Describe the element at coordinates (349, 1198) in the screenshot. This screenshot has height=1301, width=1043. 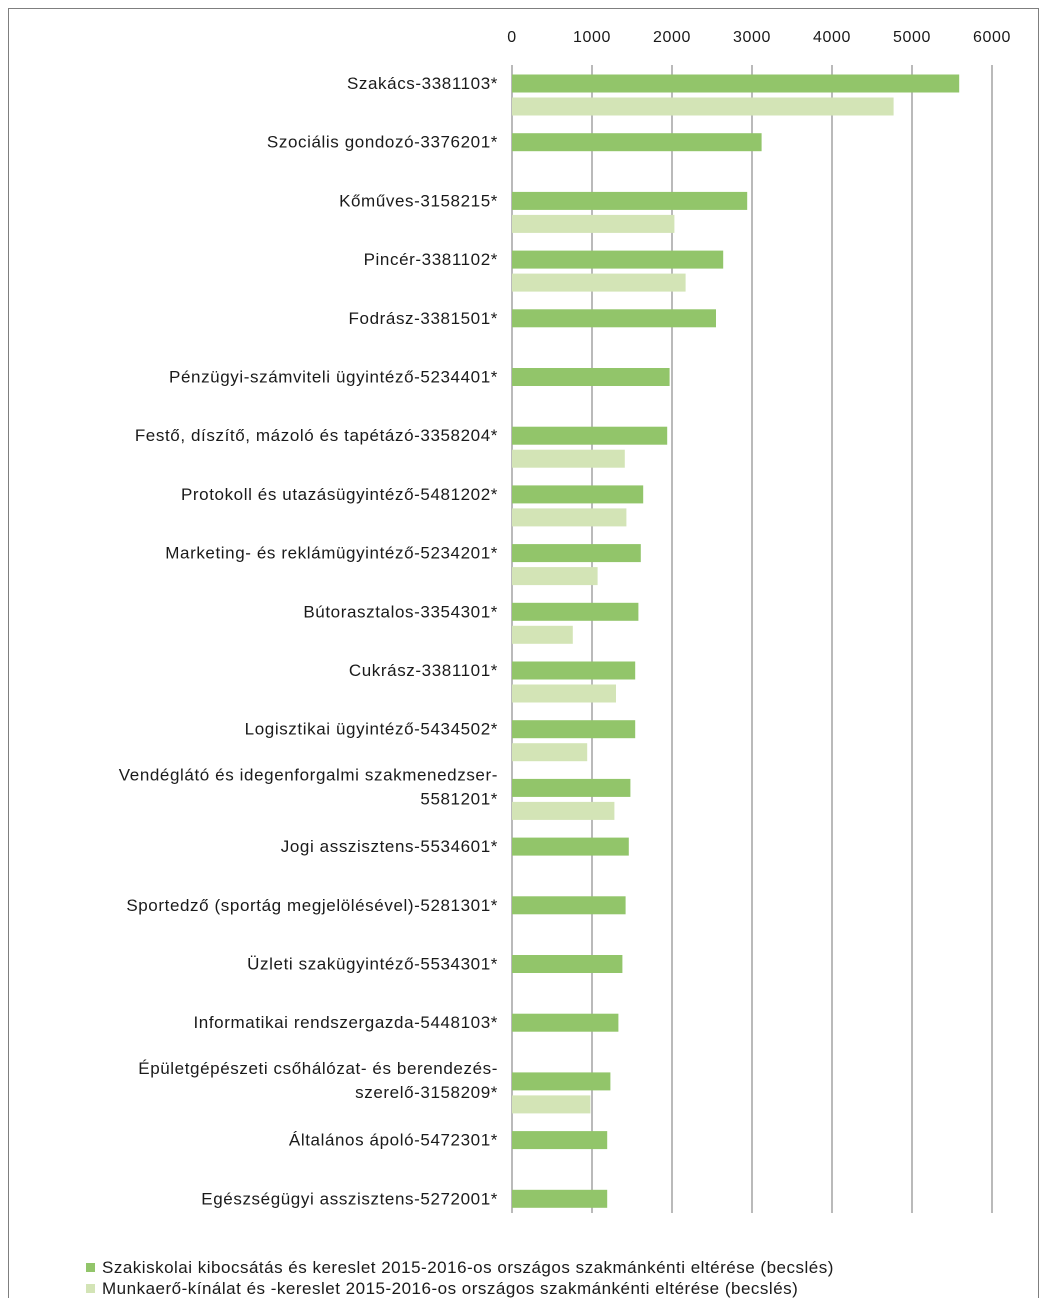
I see `category-label-19: Egészségügyi asszisztens-5272001*` at that location.